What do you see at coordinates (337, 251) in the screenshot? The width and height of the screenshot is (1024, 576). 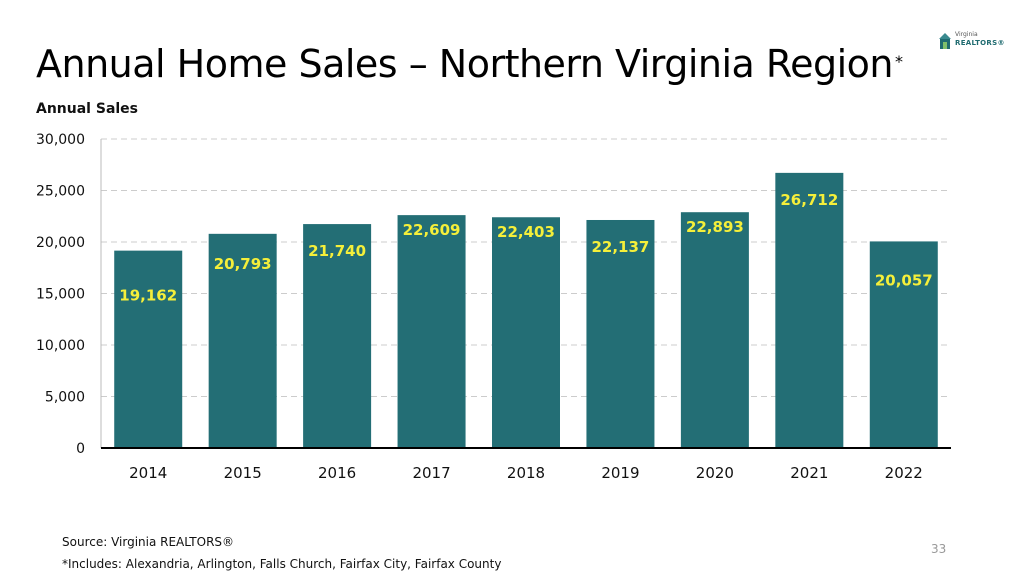 I see `data-label: 21,740` at bounding box center [337, 251].